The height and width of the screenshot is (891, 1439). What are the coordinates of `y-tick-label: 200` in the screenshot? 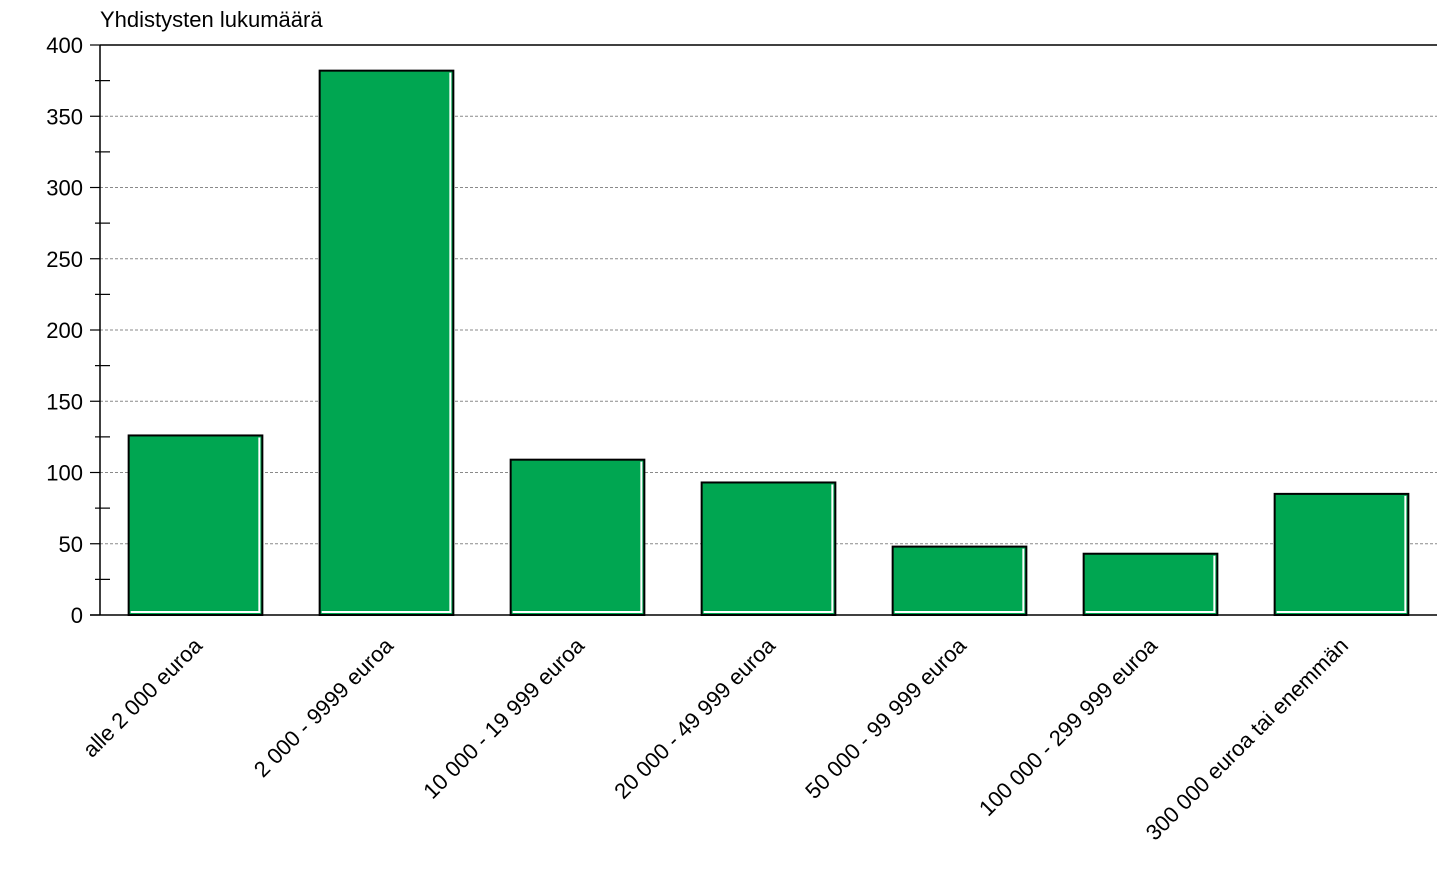 It's located at (64, 330).